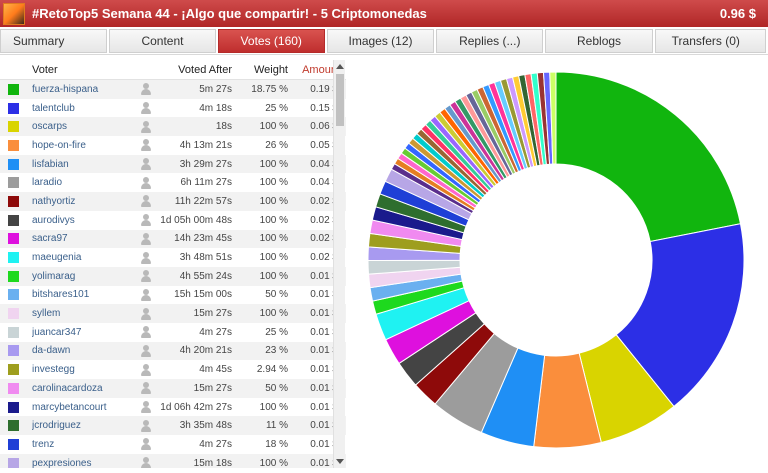  What do you see at coordinates (69, 407) in the screenshot?
I see `voter-name-link: marcybetancourt` at bounding box center [69, 407].